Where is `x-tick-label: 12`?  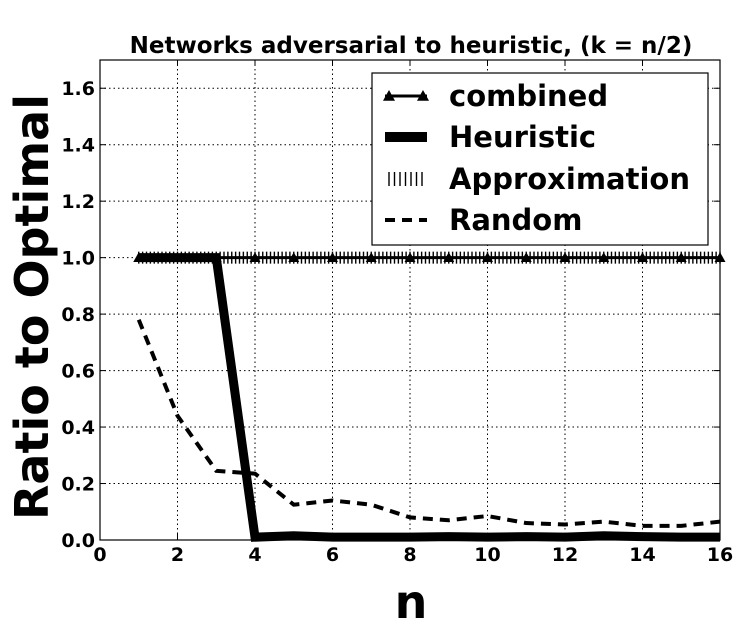 x-tick-label: 12 is located at coordinates (565, 555).